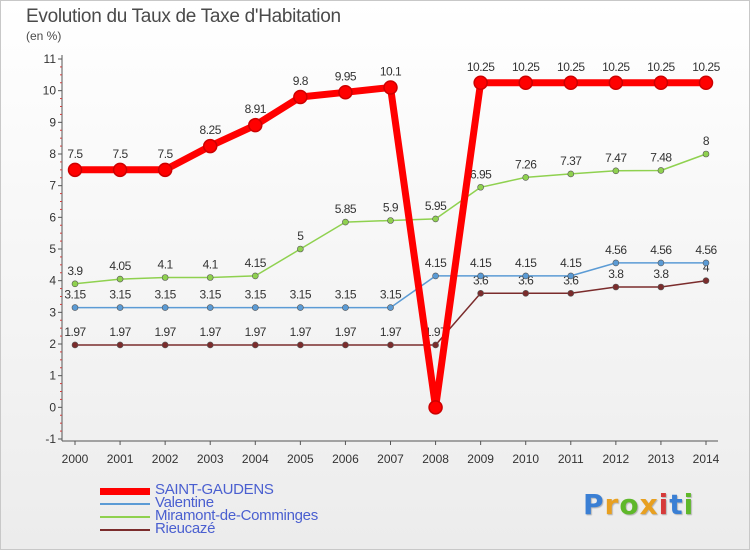 The height and width of the screenshot is (550, 750). Describe the element at coordinates (390, 459) in the screenshot. I see `x-tick-label: 2007` at that location.